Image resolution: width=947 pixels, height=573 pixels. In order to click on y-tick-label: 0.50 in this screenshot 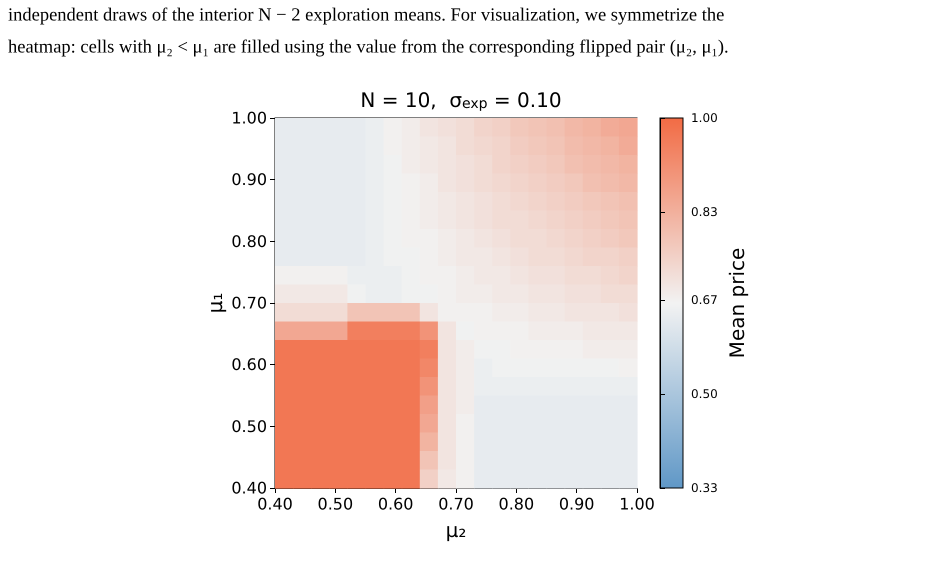, I will do `click(249, 426)`.